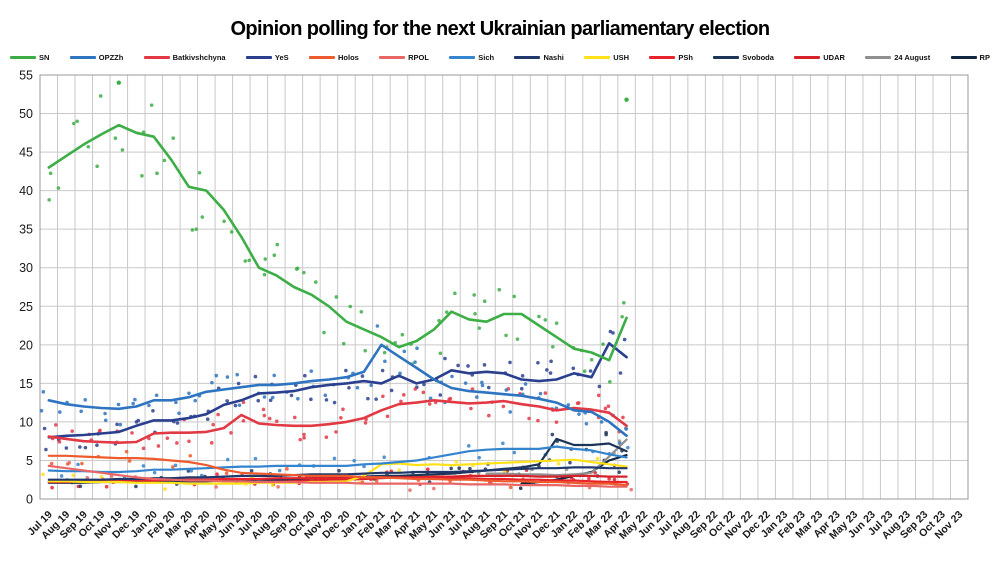 The width and height of the screenshot is (1000, 571). What do you see at coordinates (621, 57) in the screenshot?
I see `legend-label: USH` at bounding box center [621, 57].